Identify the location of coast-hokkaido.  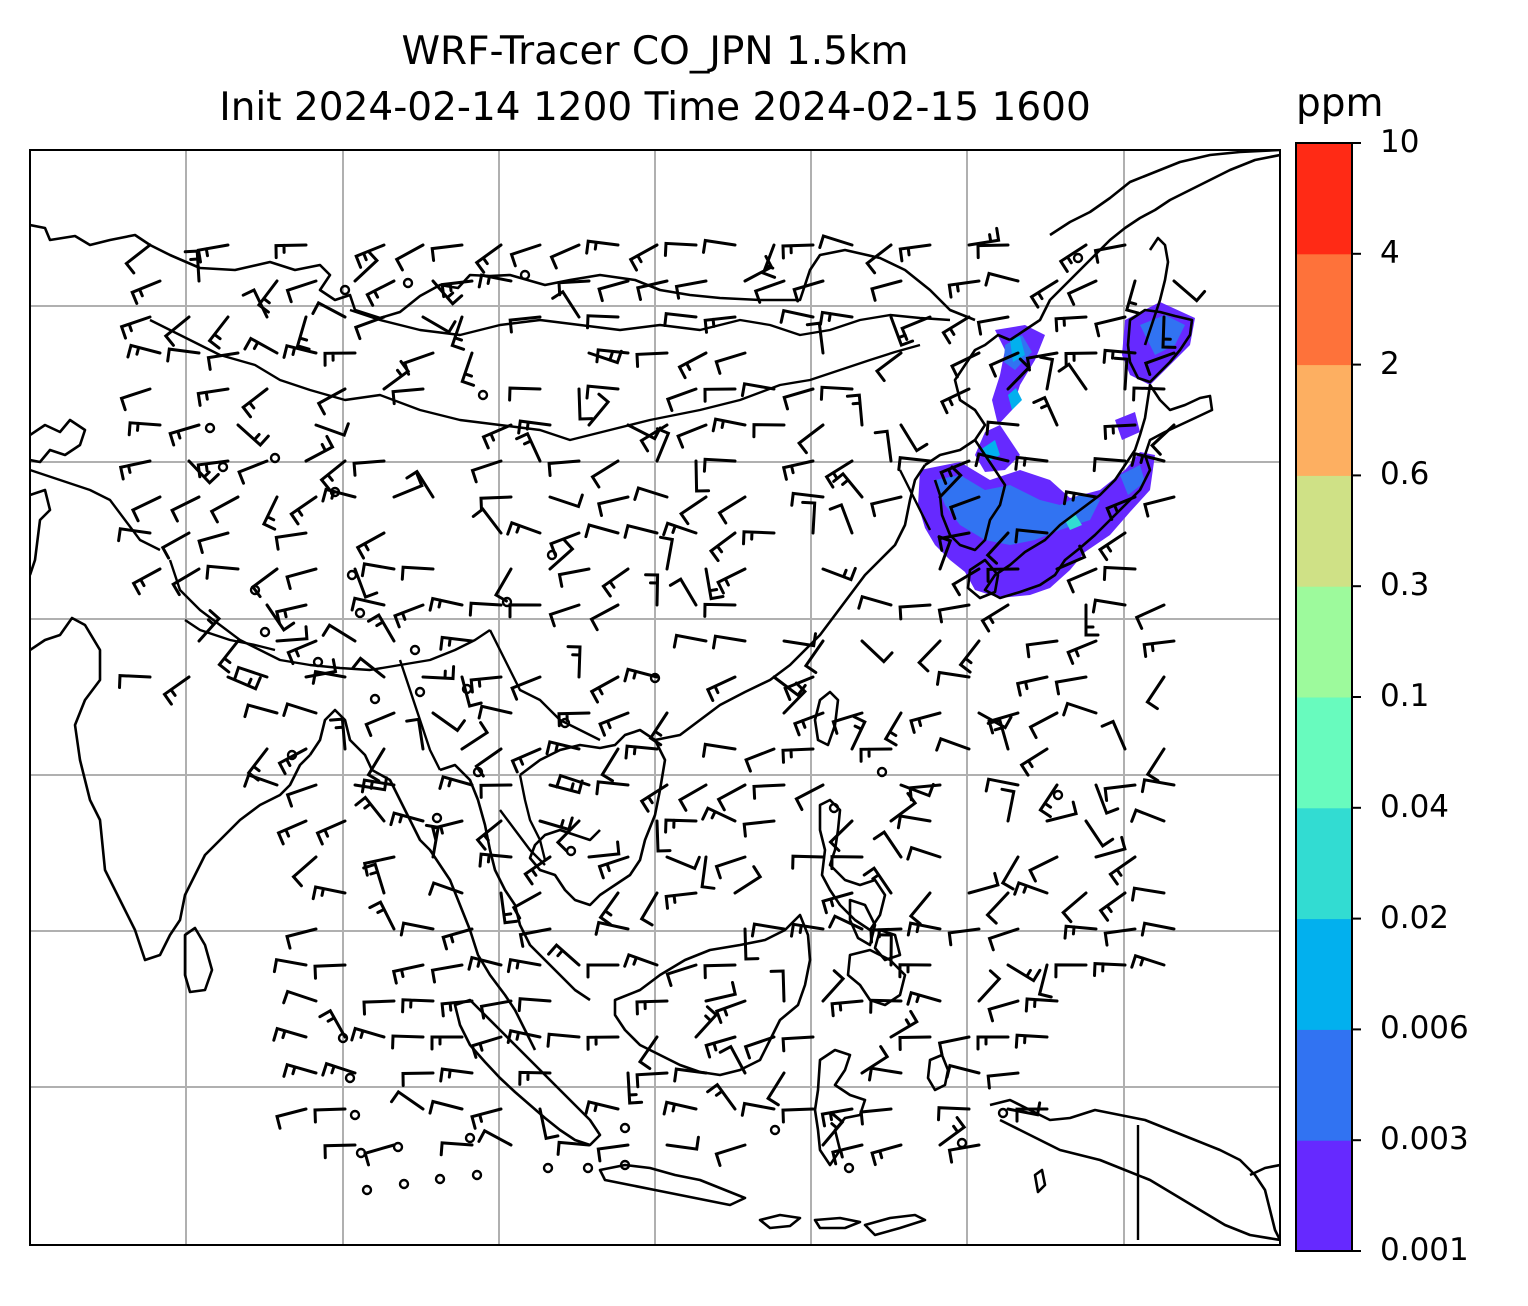
(1160, 346).